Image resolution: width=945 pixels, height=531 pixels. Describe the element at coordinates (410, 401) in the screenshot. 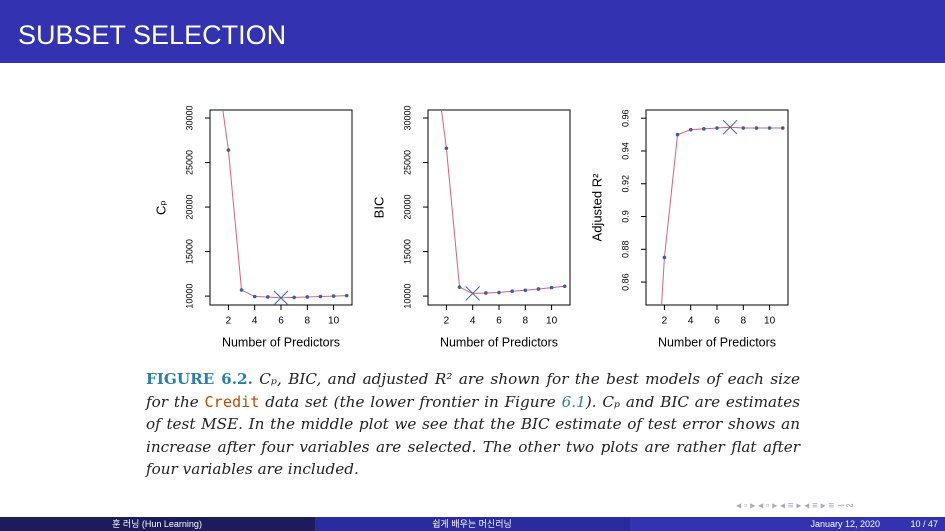

I see `caption-text: data set (the lower frontier in Figure` at that location.